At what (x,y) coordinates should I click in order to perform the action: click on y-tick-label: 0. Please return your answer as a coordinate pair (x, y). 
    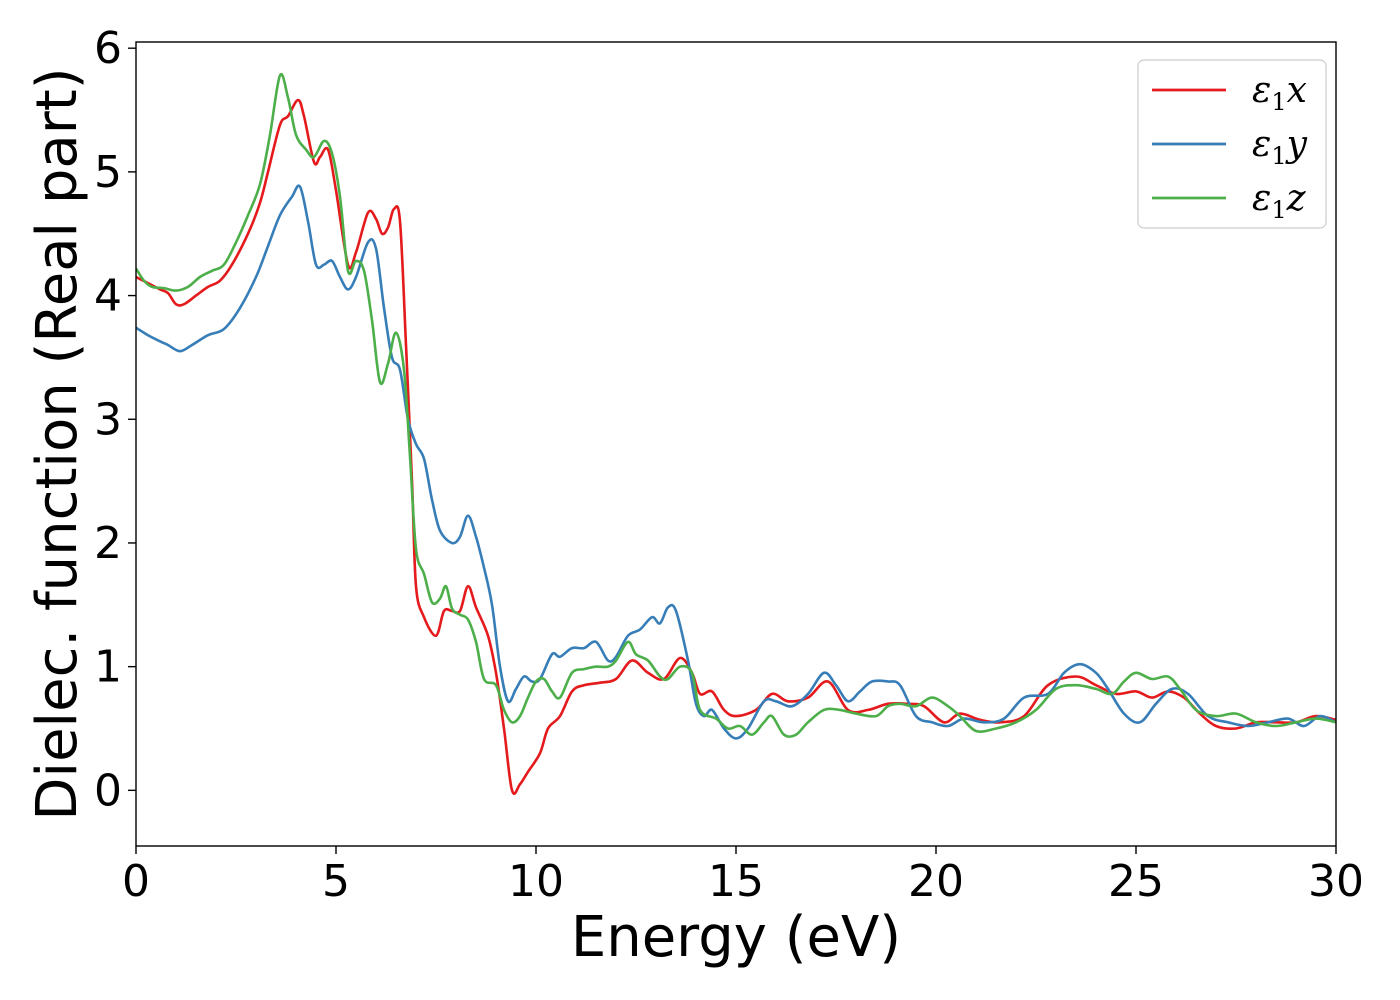
    Looking at the image, I should click on (108, 790).